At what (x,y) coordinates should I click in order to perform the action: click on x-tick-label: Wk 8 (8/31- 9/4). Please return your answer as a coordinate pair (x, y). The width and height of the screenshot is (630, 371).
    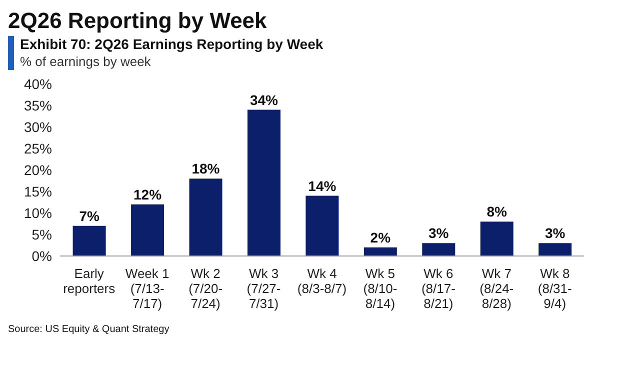
    Looking at the image, I should click on (555, 288).